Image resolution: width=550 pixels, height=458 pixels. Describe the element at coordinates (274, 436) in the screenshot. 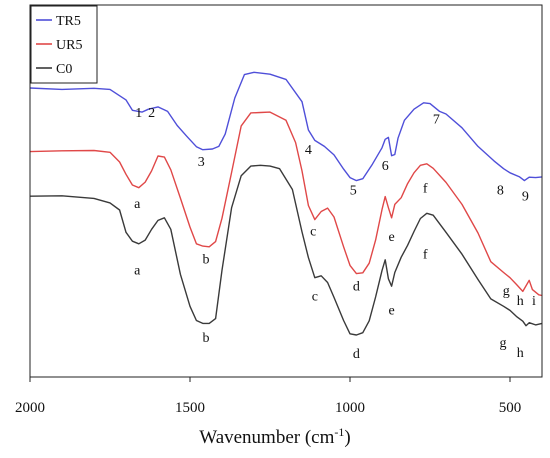

I see `x-axis-title: Wavenumber (cm-1)` at that location.